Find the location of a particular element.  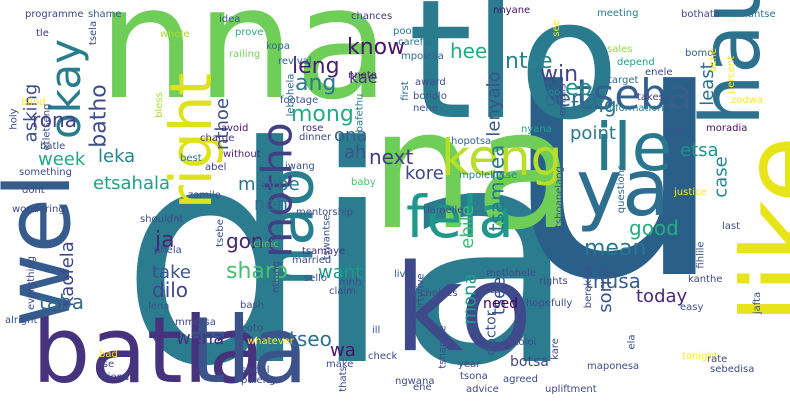

cloud-word: ang is located at coordinates (316, 83).